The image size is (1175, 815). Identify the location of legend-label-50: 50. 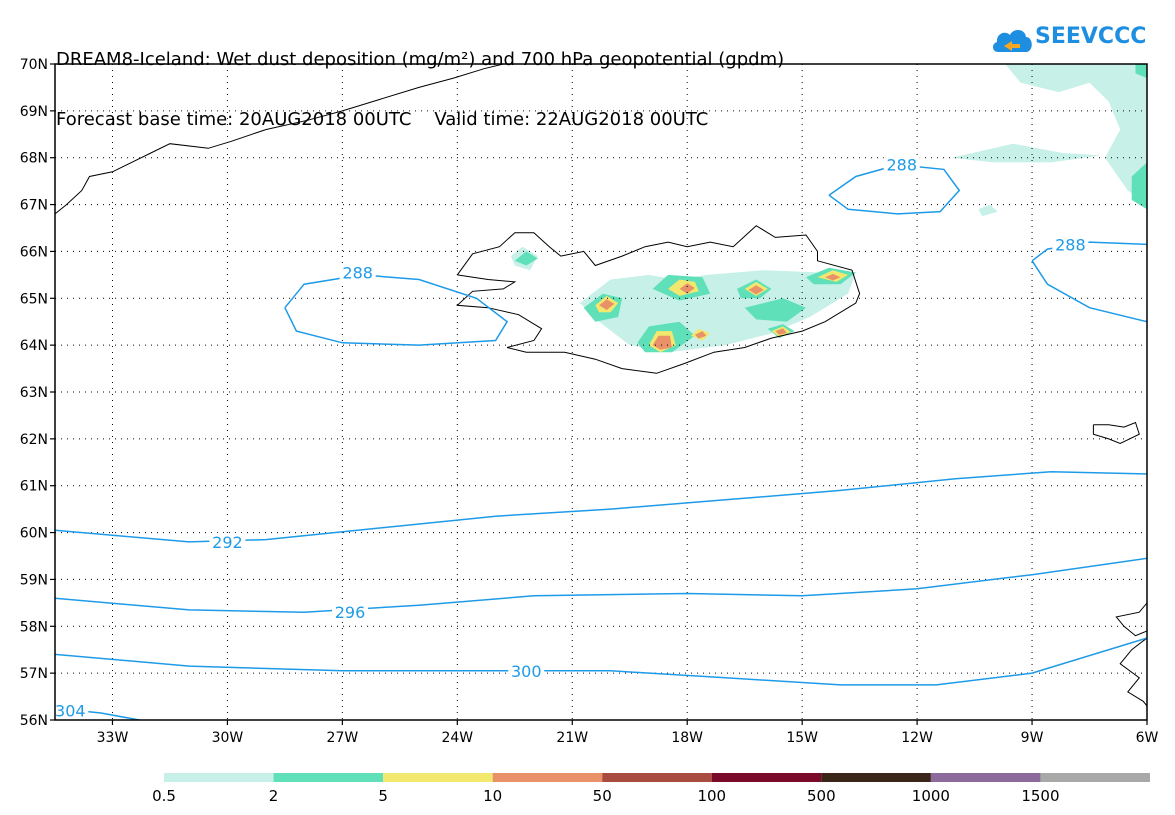
(602, 796).